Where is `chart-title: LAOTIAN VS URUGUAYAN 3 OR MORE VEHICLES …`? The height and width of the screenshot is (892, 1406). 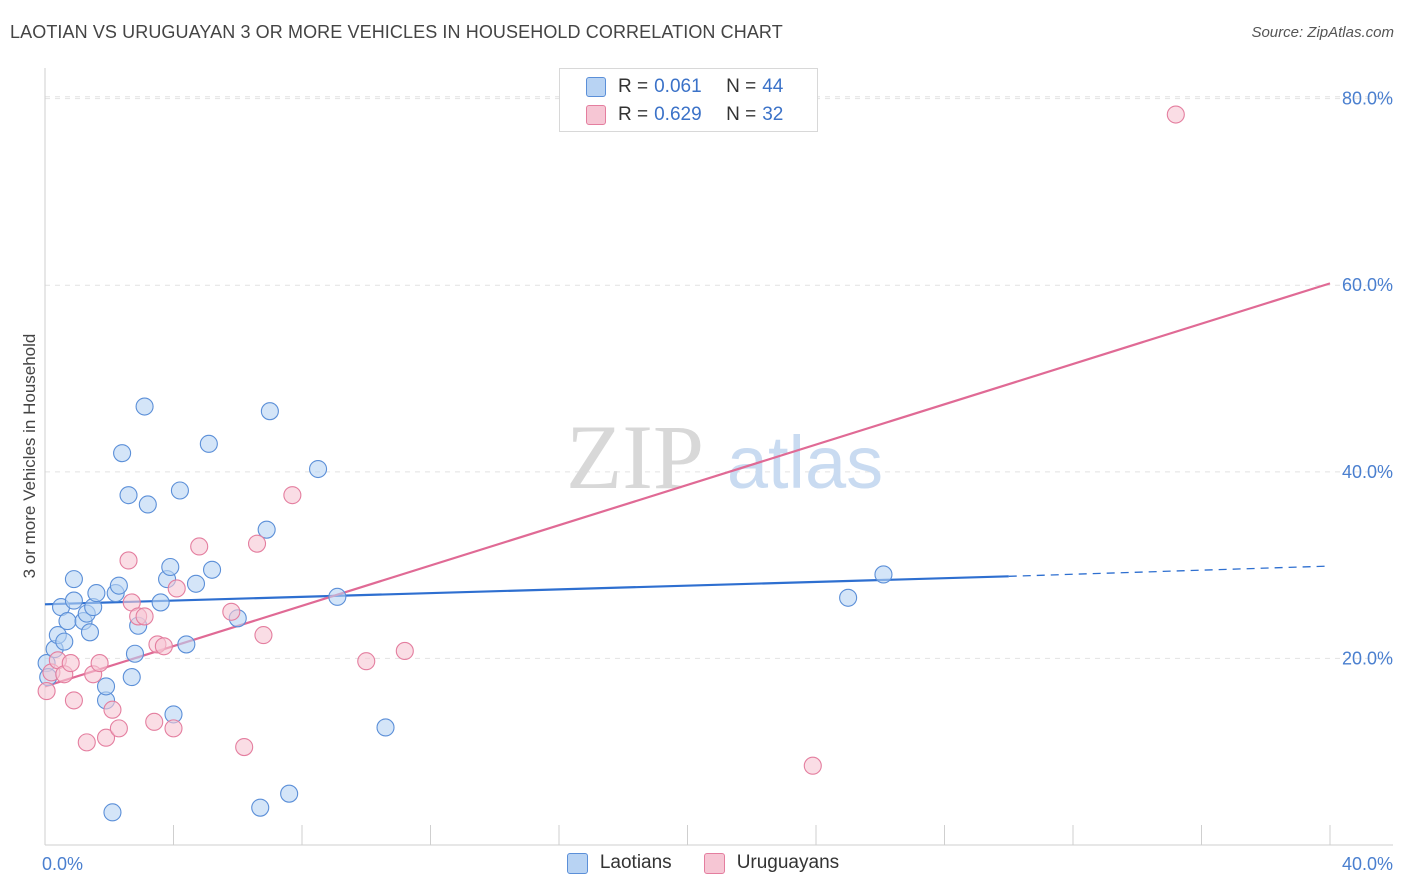 chart-title: LAOTIAN VS URUGUAYAN 3 OR MORE VEHICLES … is located at coordinates (396, 32).